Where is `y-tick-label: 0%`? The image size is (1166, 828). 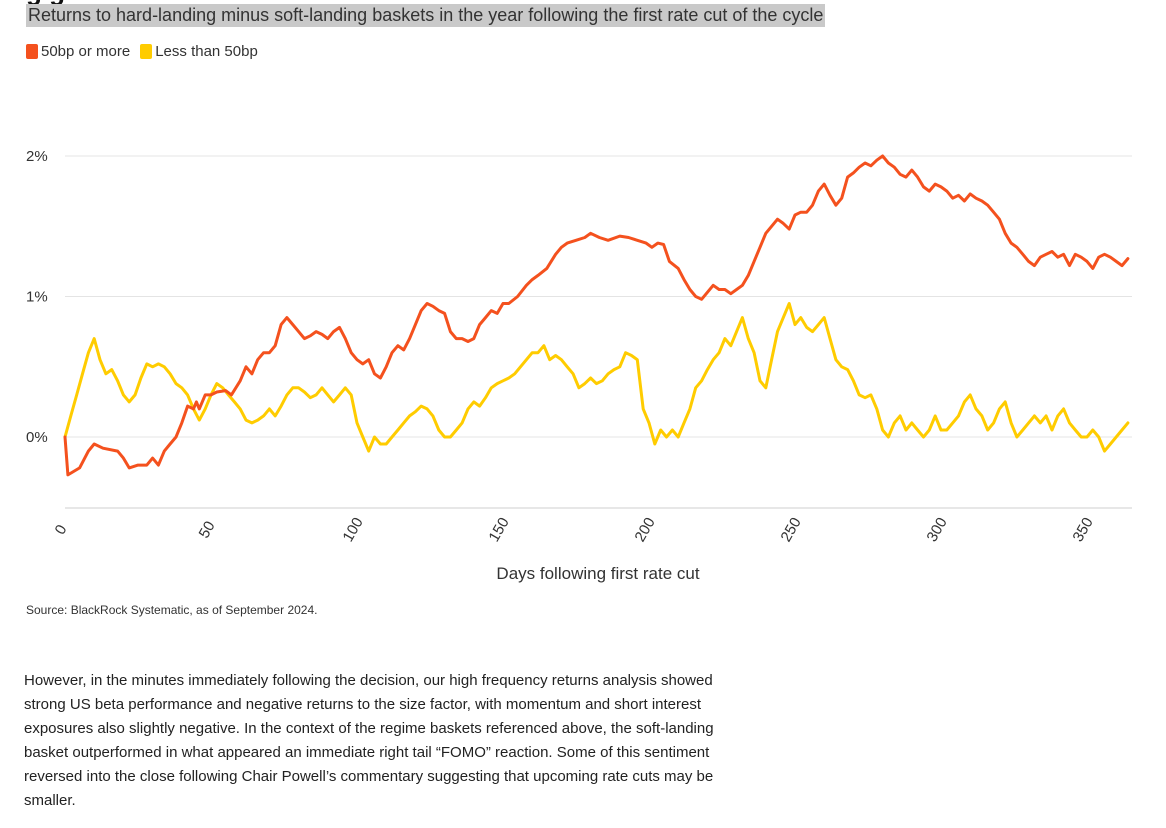
y-tick-label: 0% is located at coordinates (37, 437).